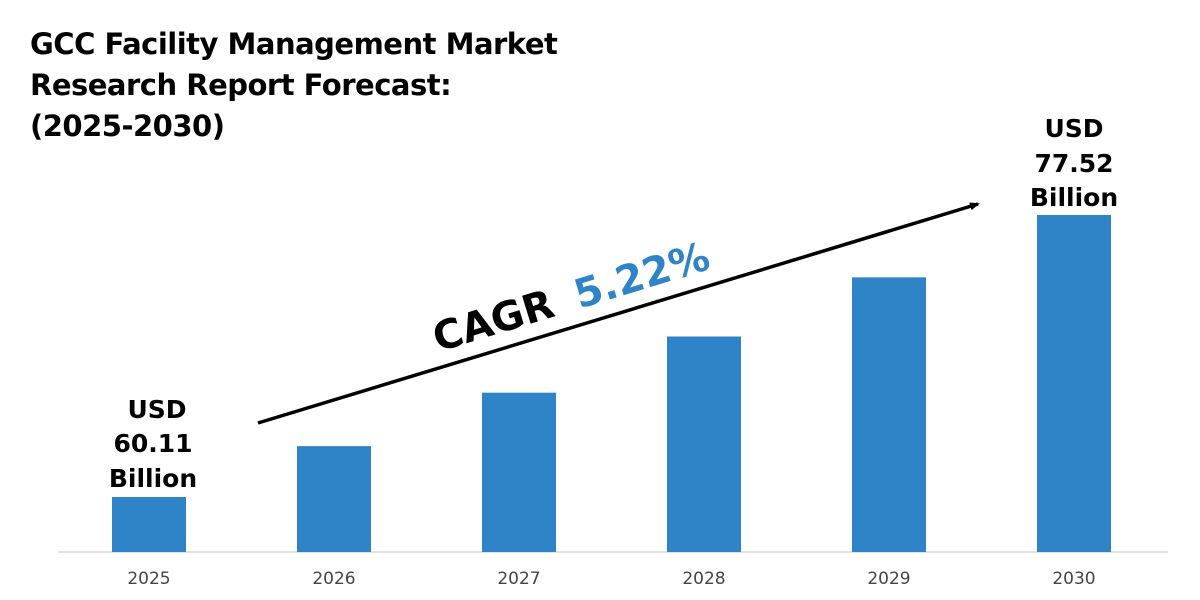 The image size is (1200, 600). I want to click on data-label-2025: USD 60.11 Billion, so click(153, 444).